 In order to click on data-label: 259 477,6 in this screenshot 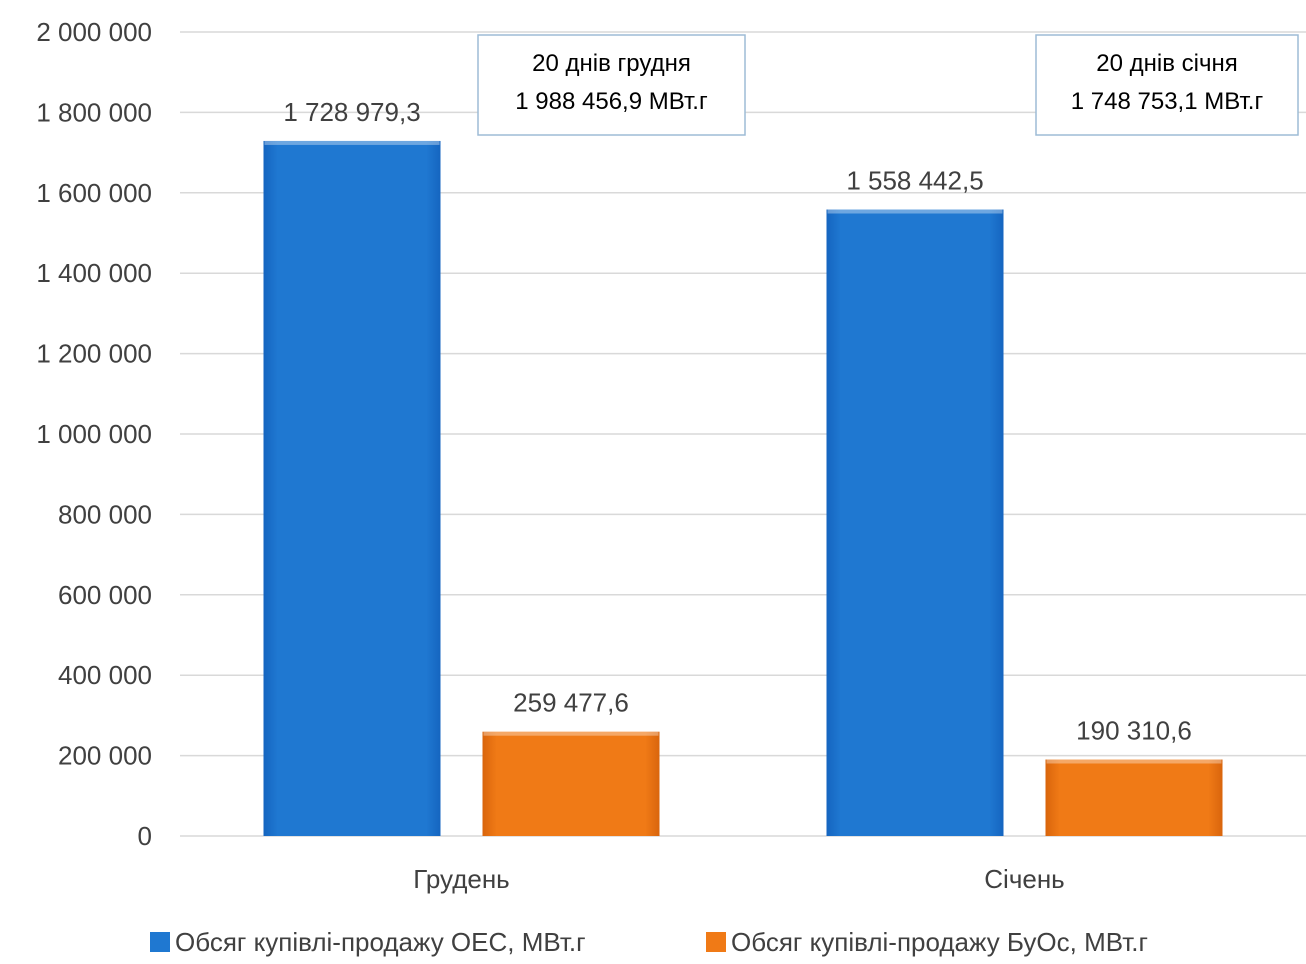, I will do `click(571, 703)`.